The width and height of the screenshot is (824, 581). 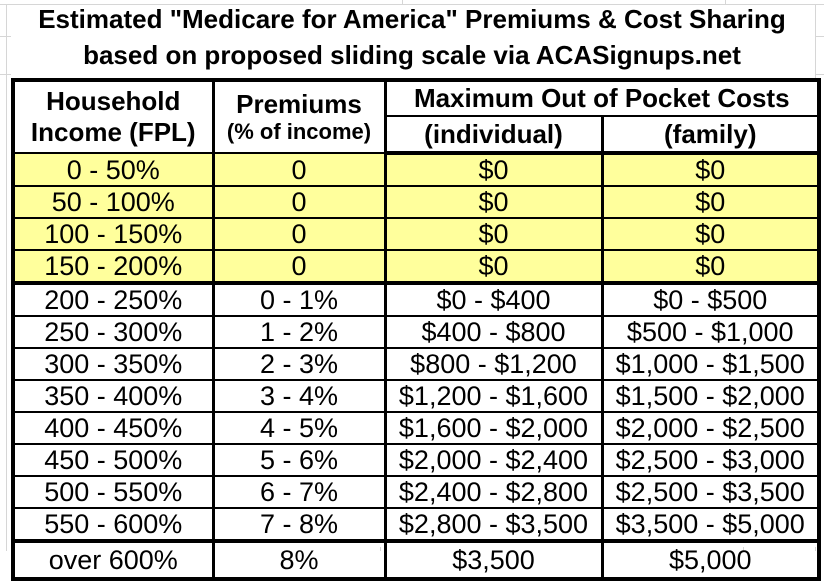 I want to click on table-cell: 1 - 2%, so click(x=299, y=332).